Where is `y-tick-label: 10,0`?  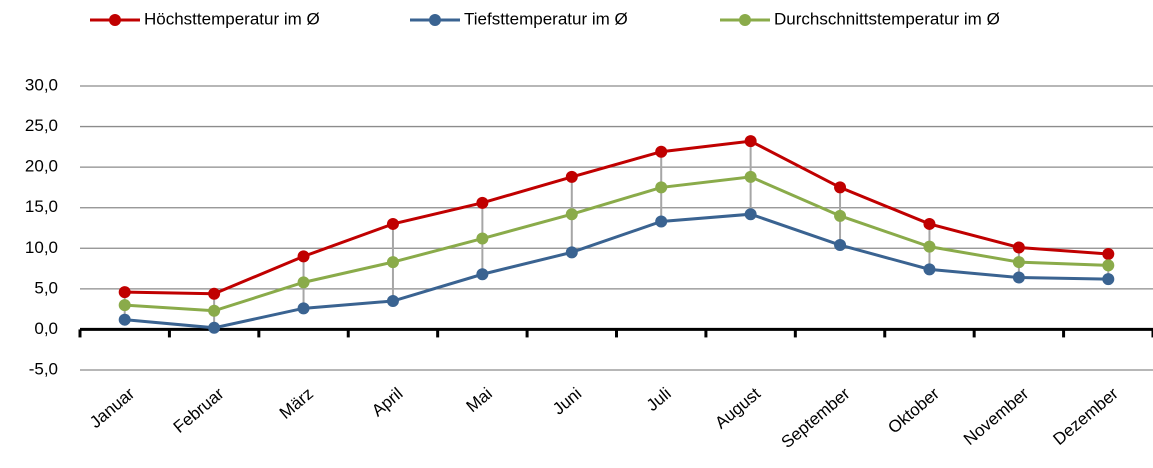 y-tick-label: 10,0 is located at coordinates (41, 247).